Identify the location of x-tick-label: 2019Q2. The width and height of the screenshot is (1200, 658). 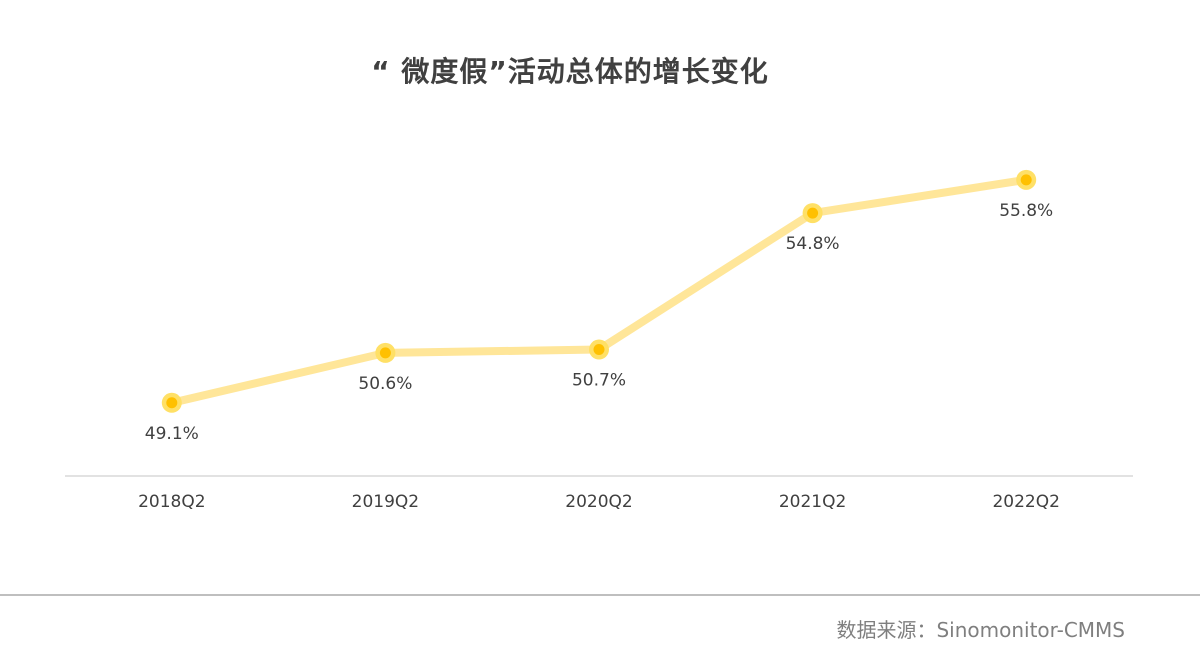
(385, 502).